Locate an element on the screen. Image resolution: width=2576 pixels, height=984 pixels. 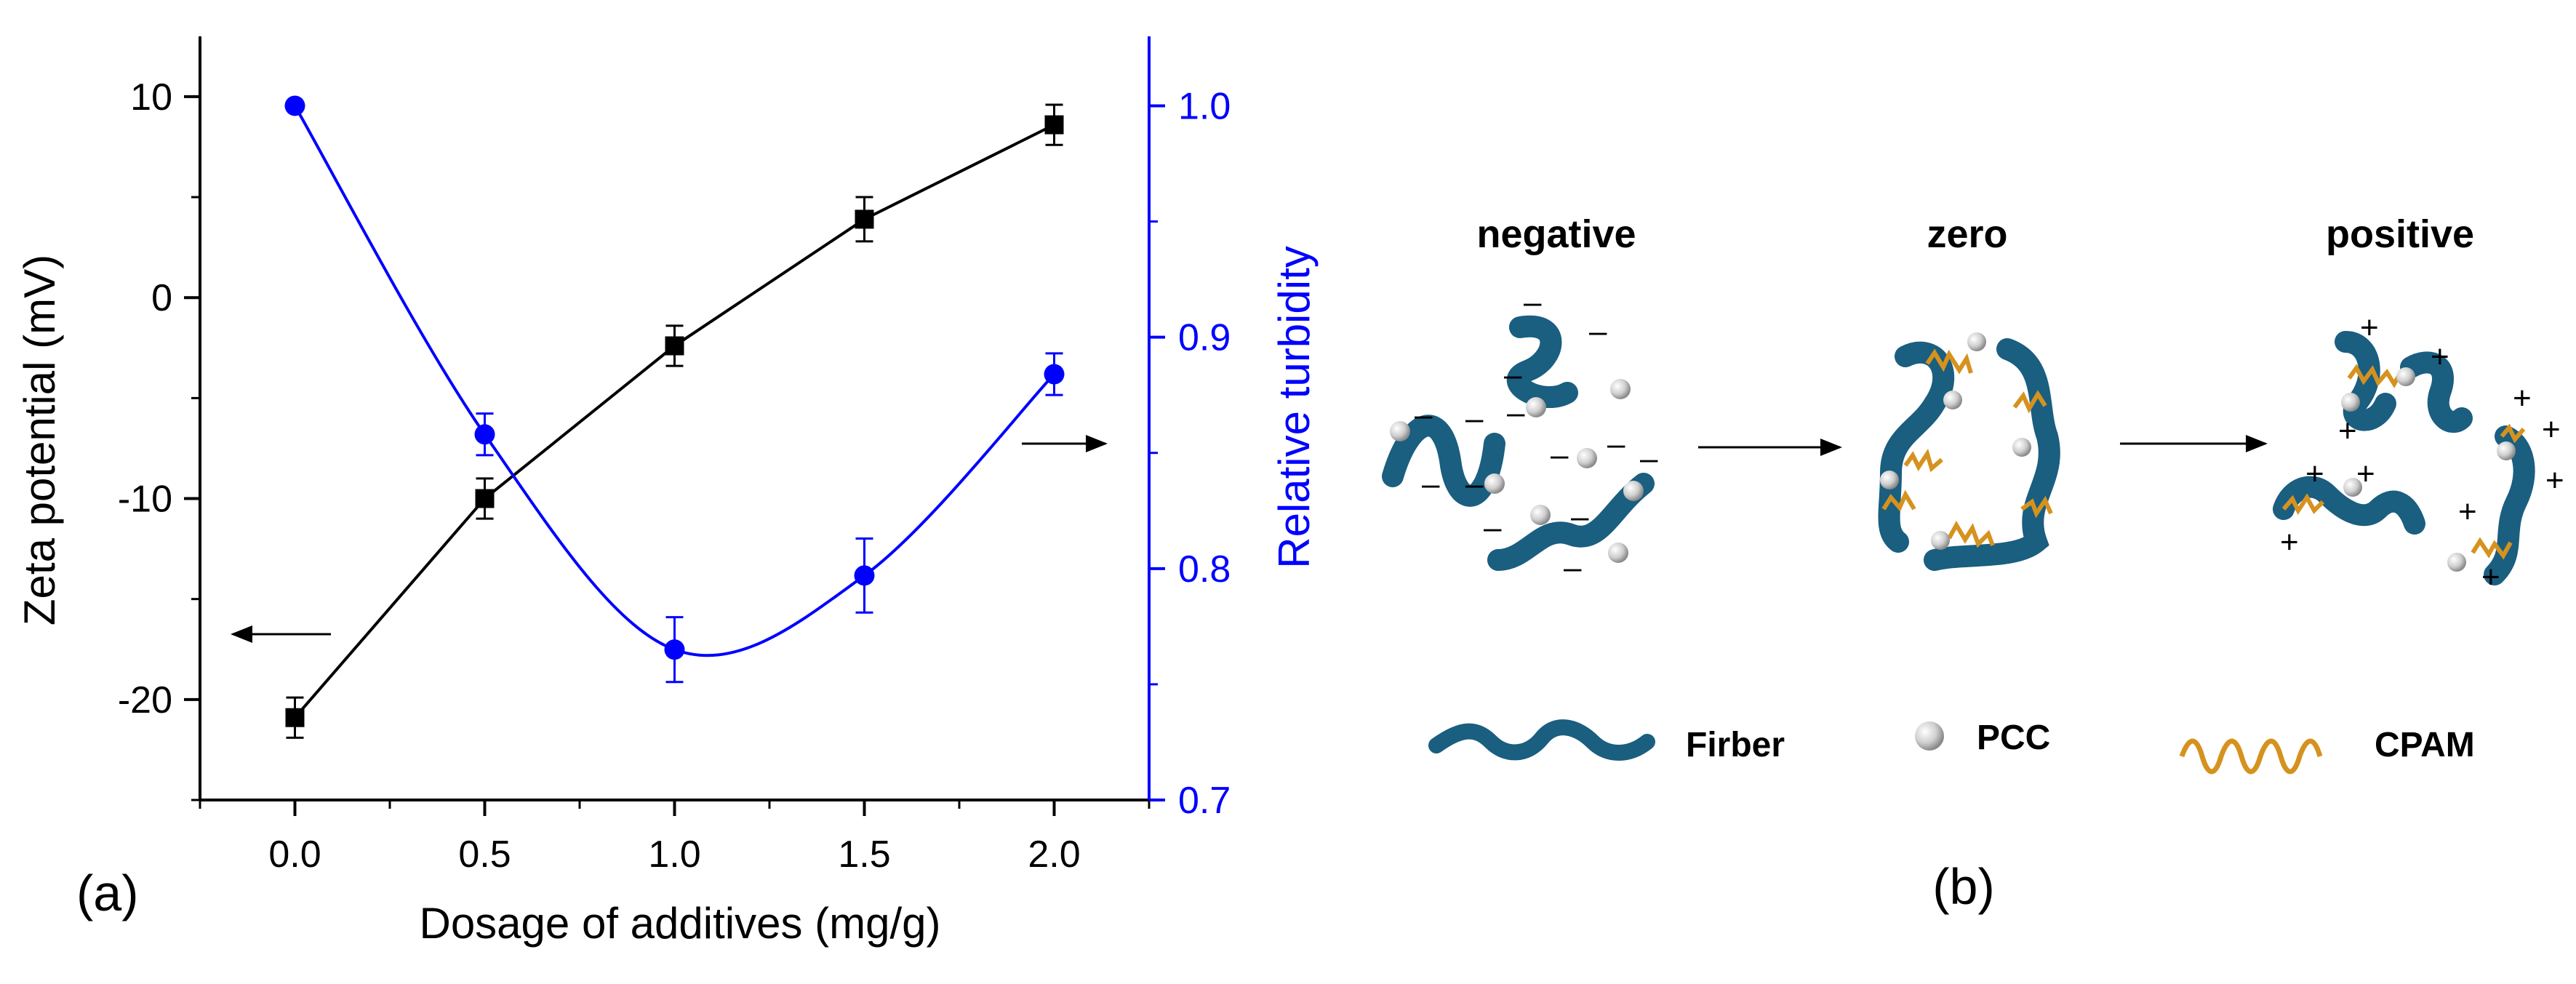
x-tick-label: 1.5 is located at coordinates (864, 854).